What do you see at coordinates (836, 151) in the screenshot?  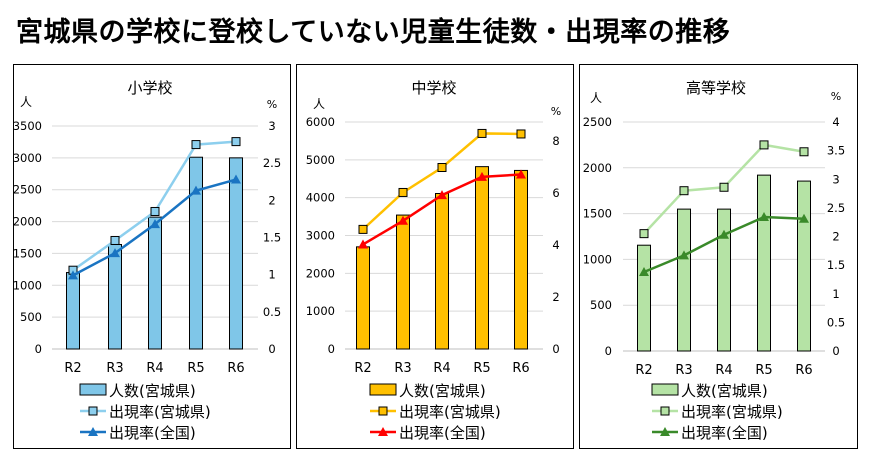 I see `y2-tick-label: 3.5` at bounding box center [836, 151].